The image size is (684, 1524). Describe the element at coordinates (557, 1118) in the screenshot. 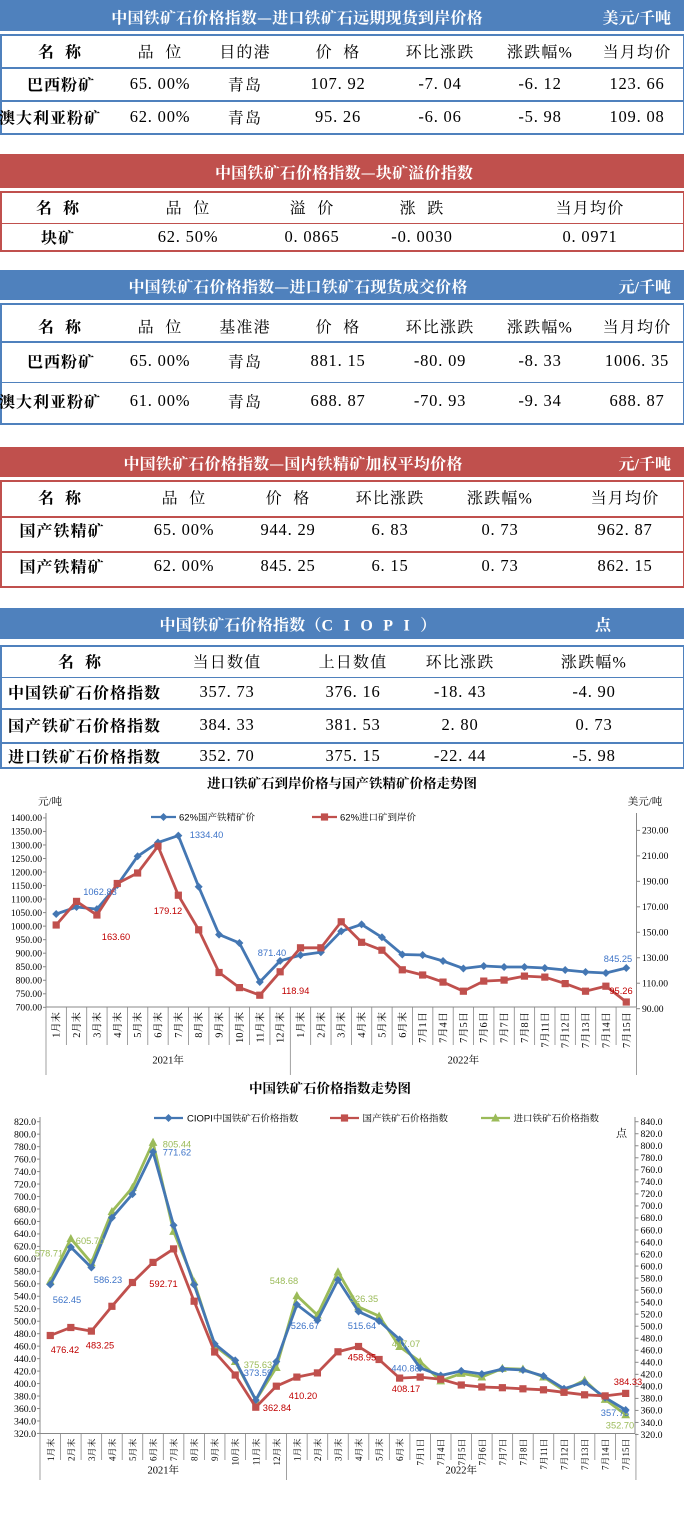

I see `svg-text: 进口铁矿石价格指数` at that location.